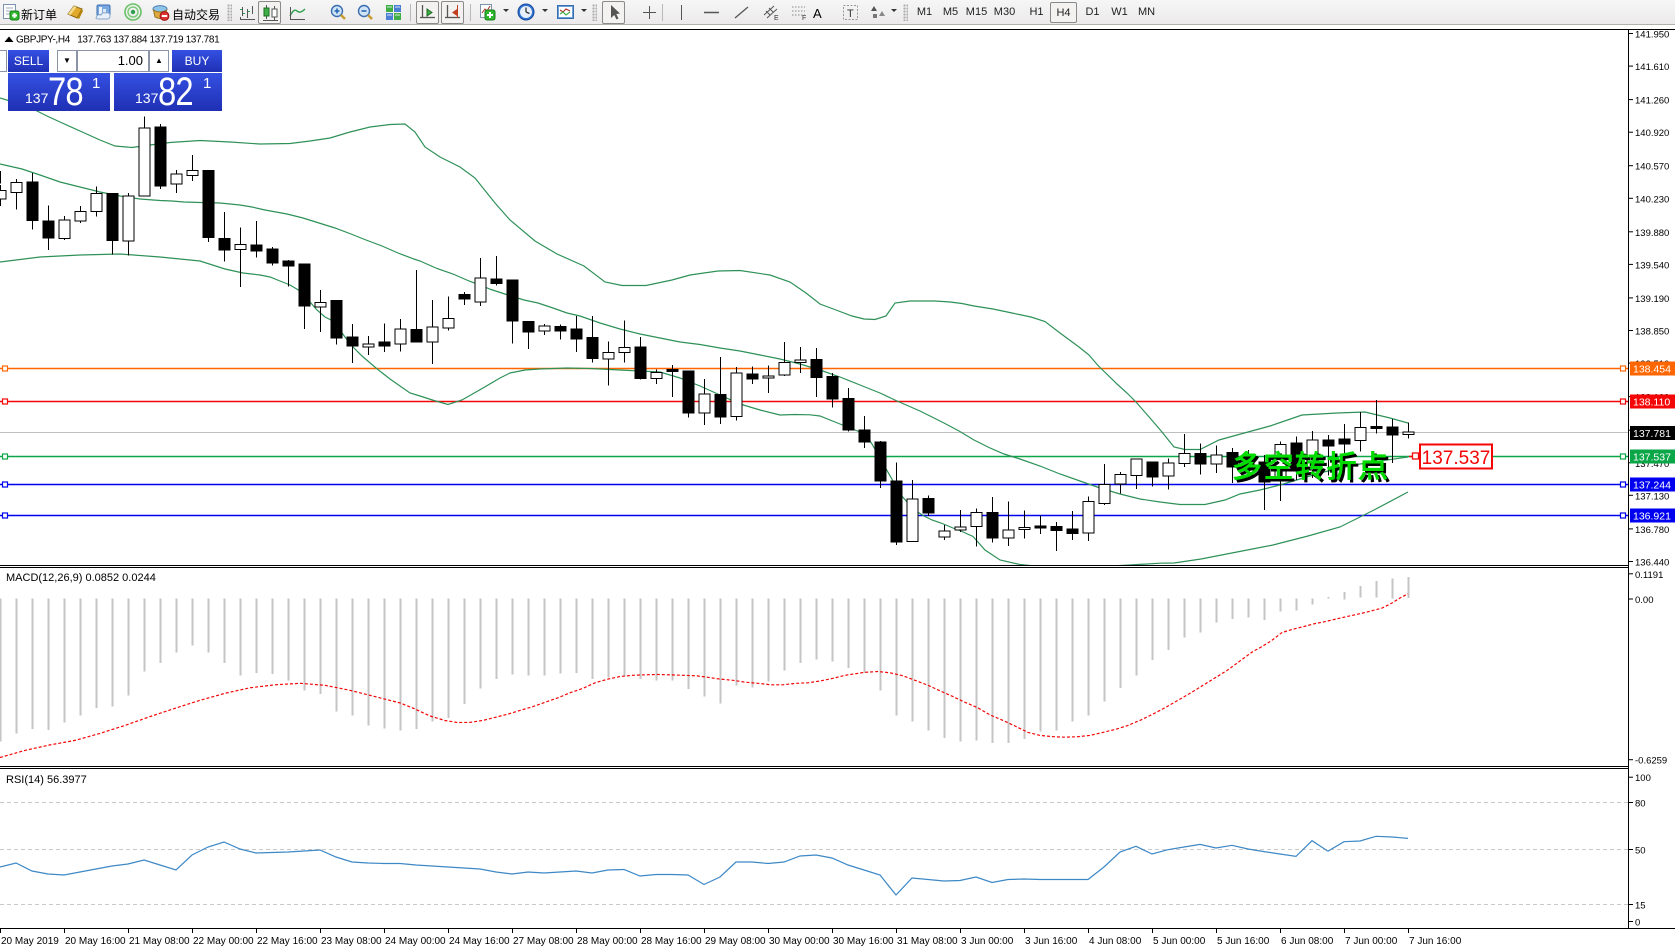 Image resolution: width=1675 pixels, height=950 pixels. What do you see at coordinates (671, 941) in the screenshot?
I see `svg-text: 28 May 16:00` at bounding box center [671, 941].